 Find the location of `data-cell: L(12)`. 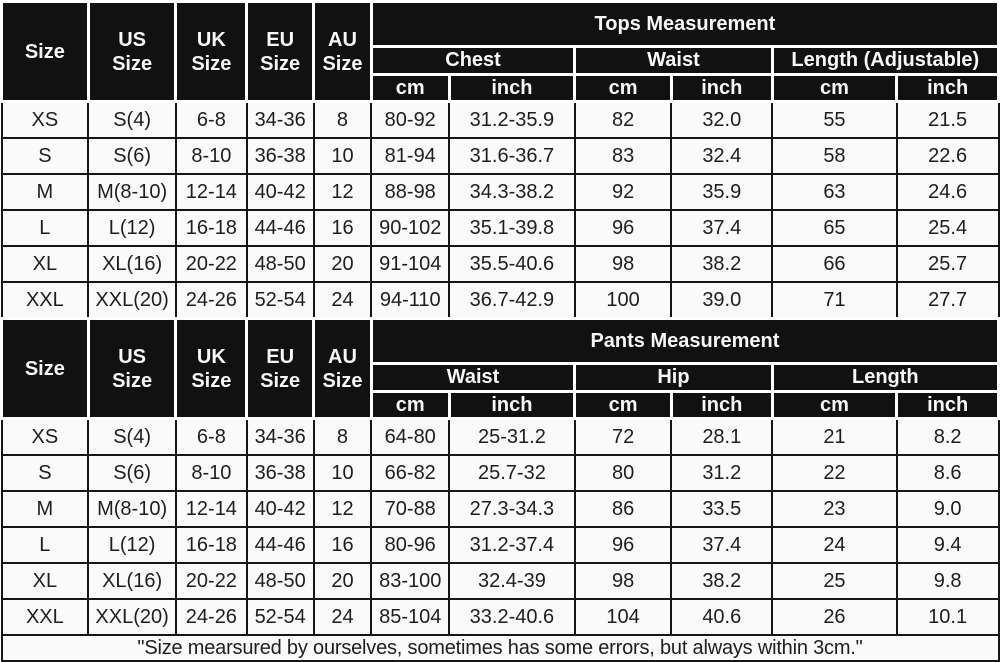

data-cell: L(12) is located at coordinates (132, 228).